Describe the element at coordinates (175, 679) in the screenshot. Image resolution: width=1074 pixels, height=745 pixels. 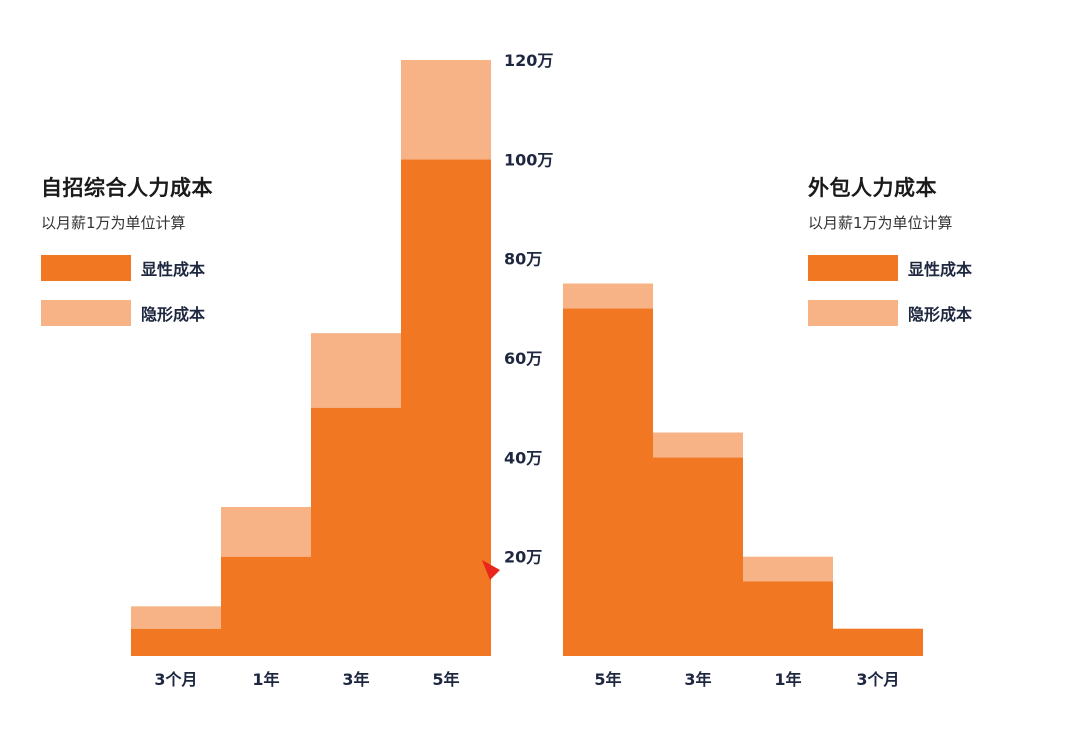
I see `left-category-label: 3个月` at that location.